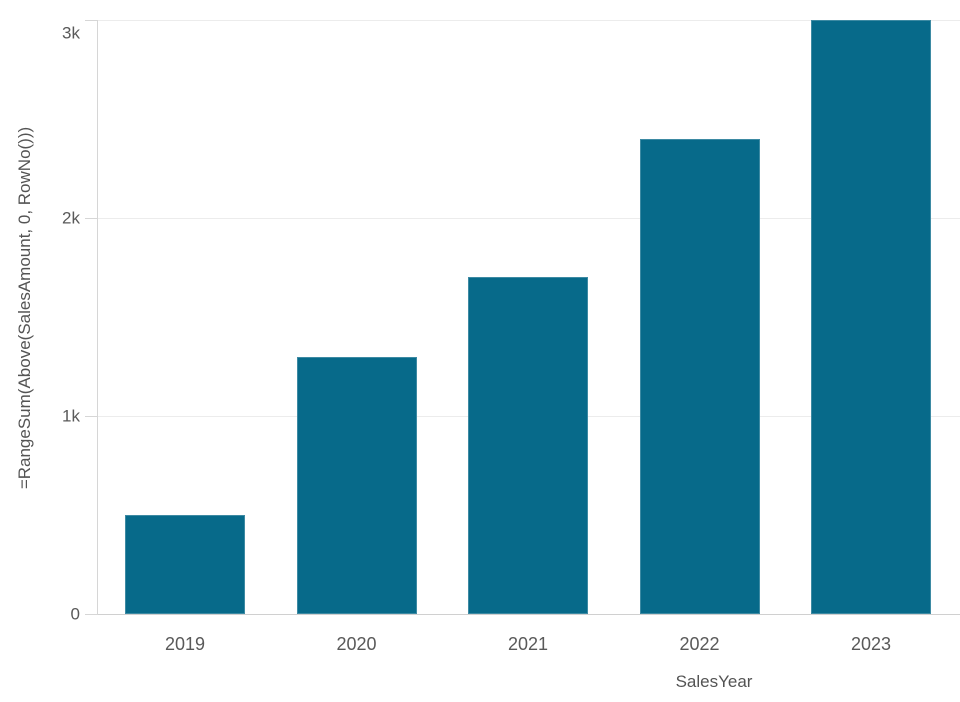 The height and width of the screenshot is (702, 960). I want to click on x-tick-label-2019: 2019, so click(185, 644).